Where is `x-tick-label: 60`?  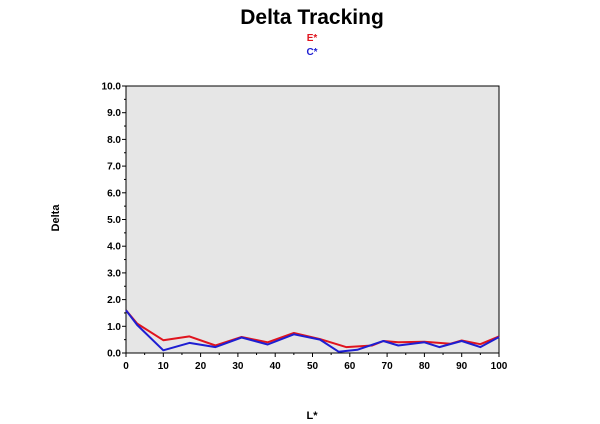
x-tick-label: 60 is located at coordinates (350, 366).